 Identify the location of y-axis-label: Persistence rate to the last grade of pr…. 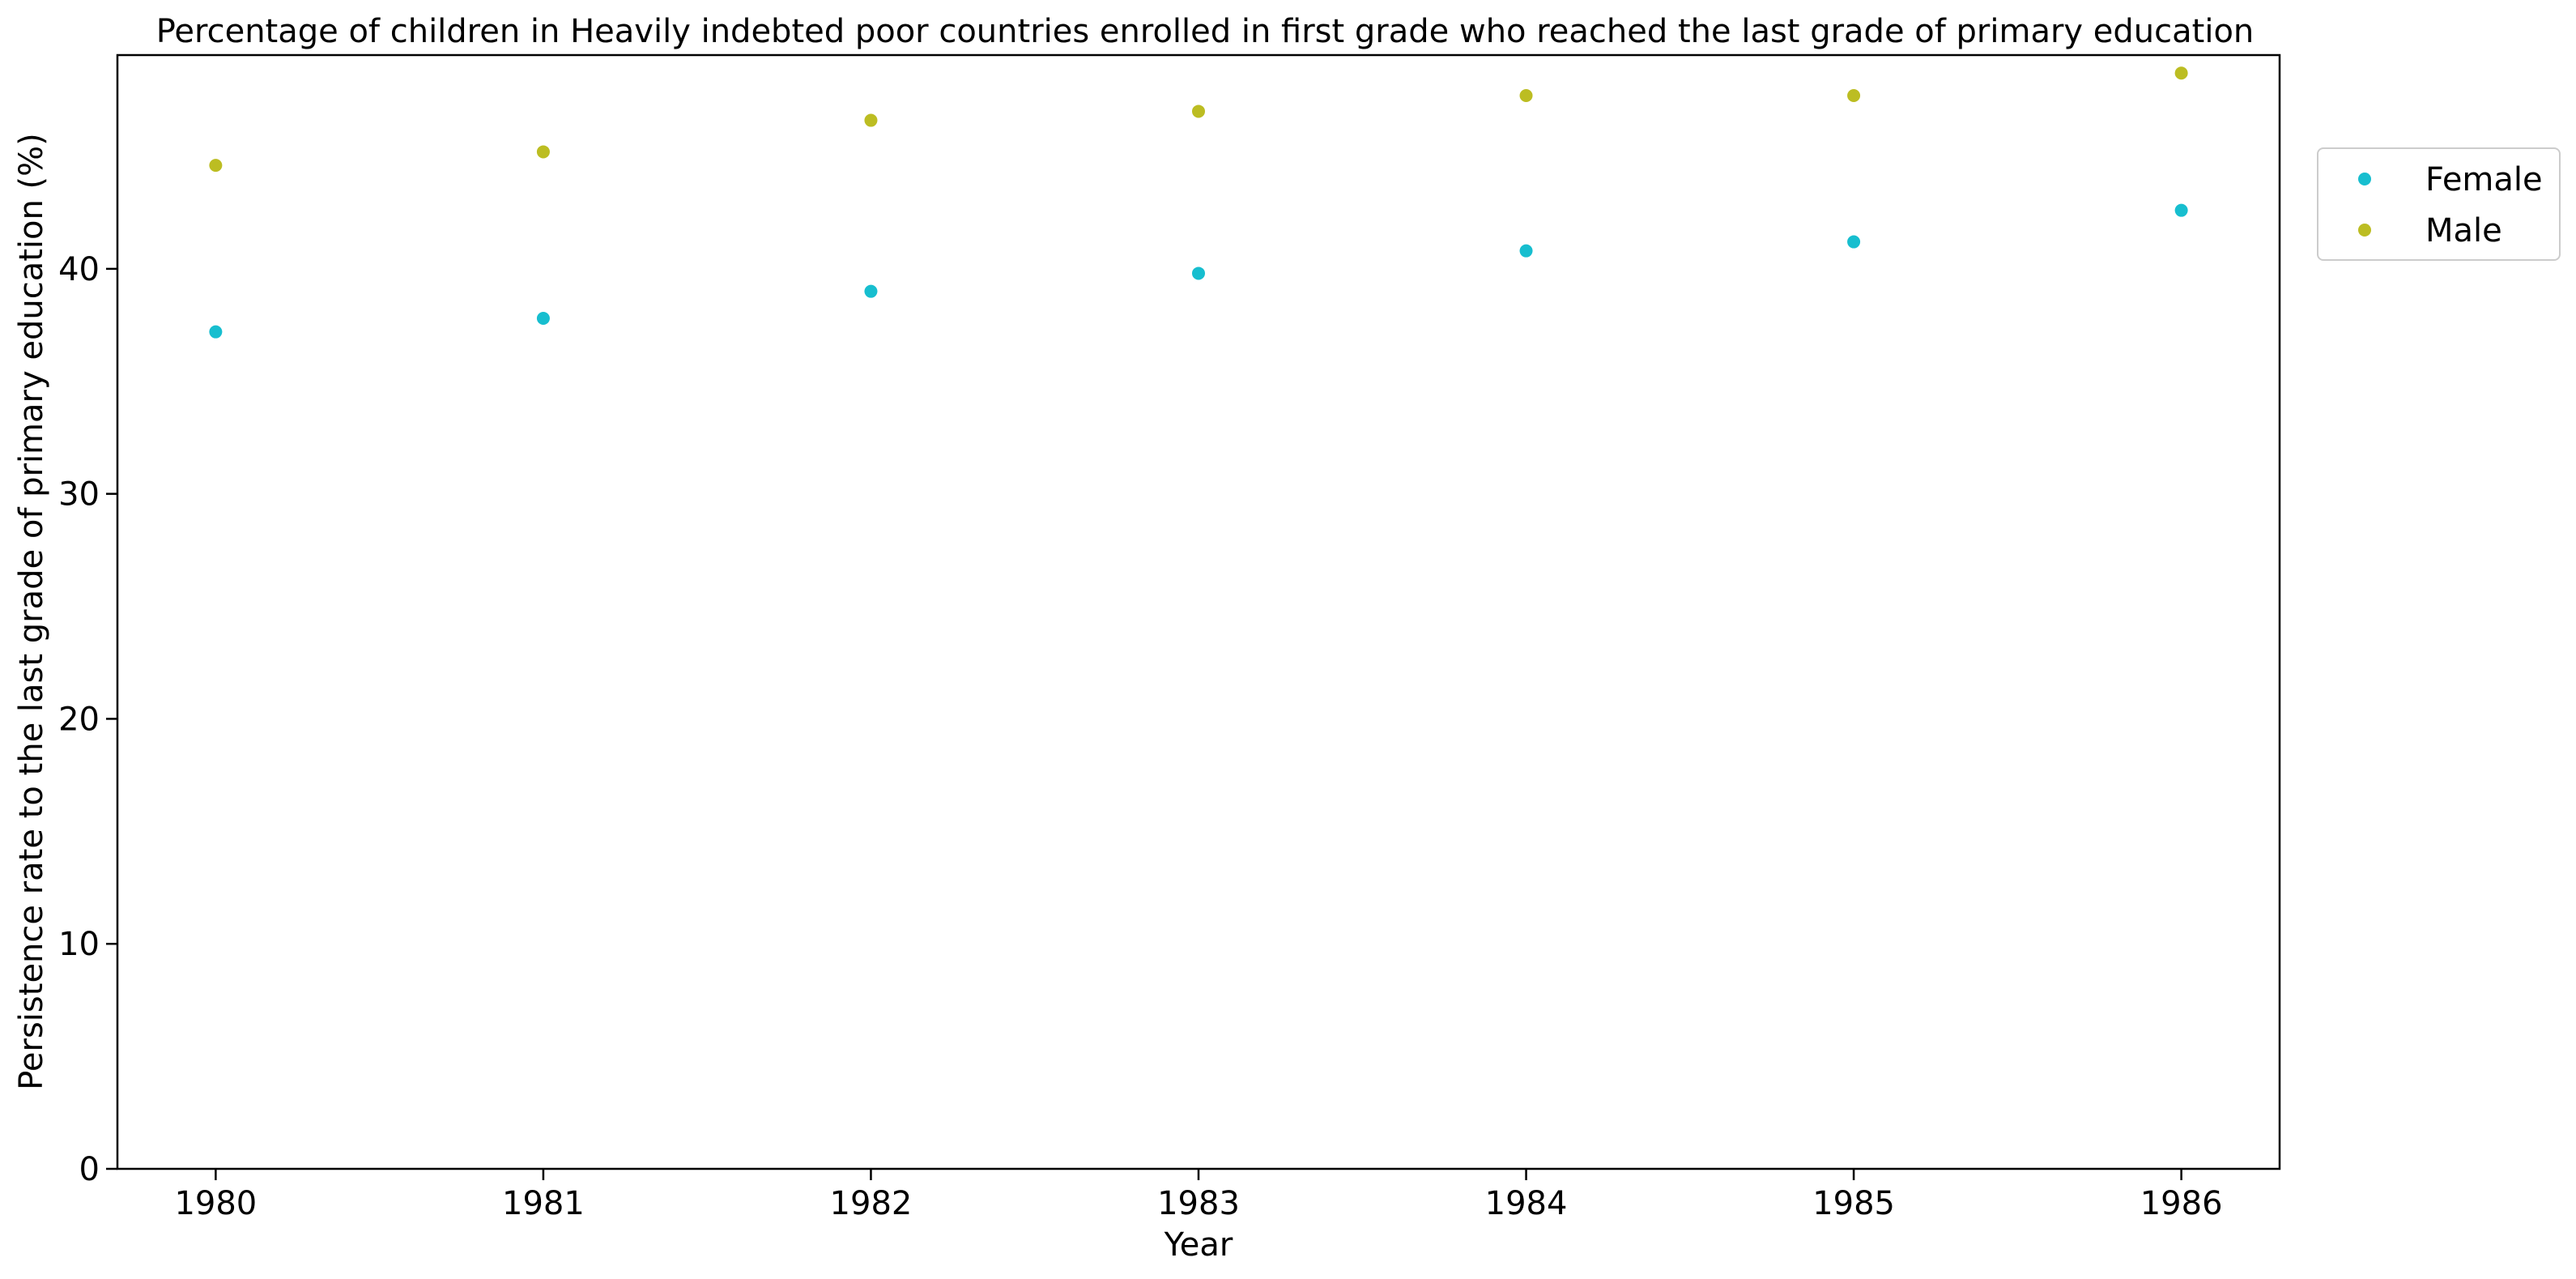
(31, 611).